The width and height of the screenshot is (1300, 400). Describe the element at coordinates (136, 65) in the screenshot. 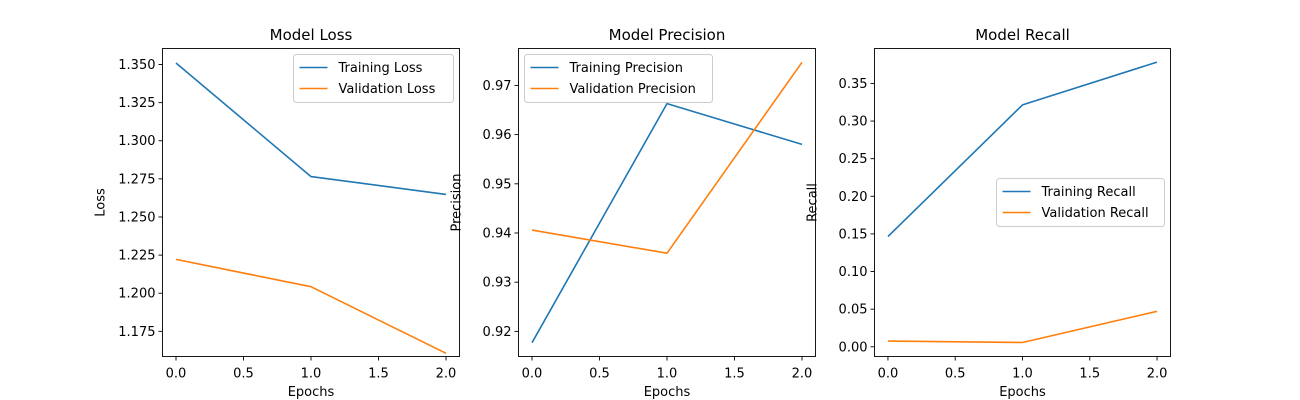

I see `y-tick-label: 1.350` at that location.